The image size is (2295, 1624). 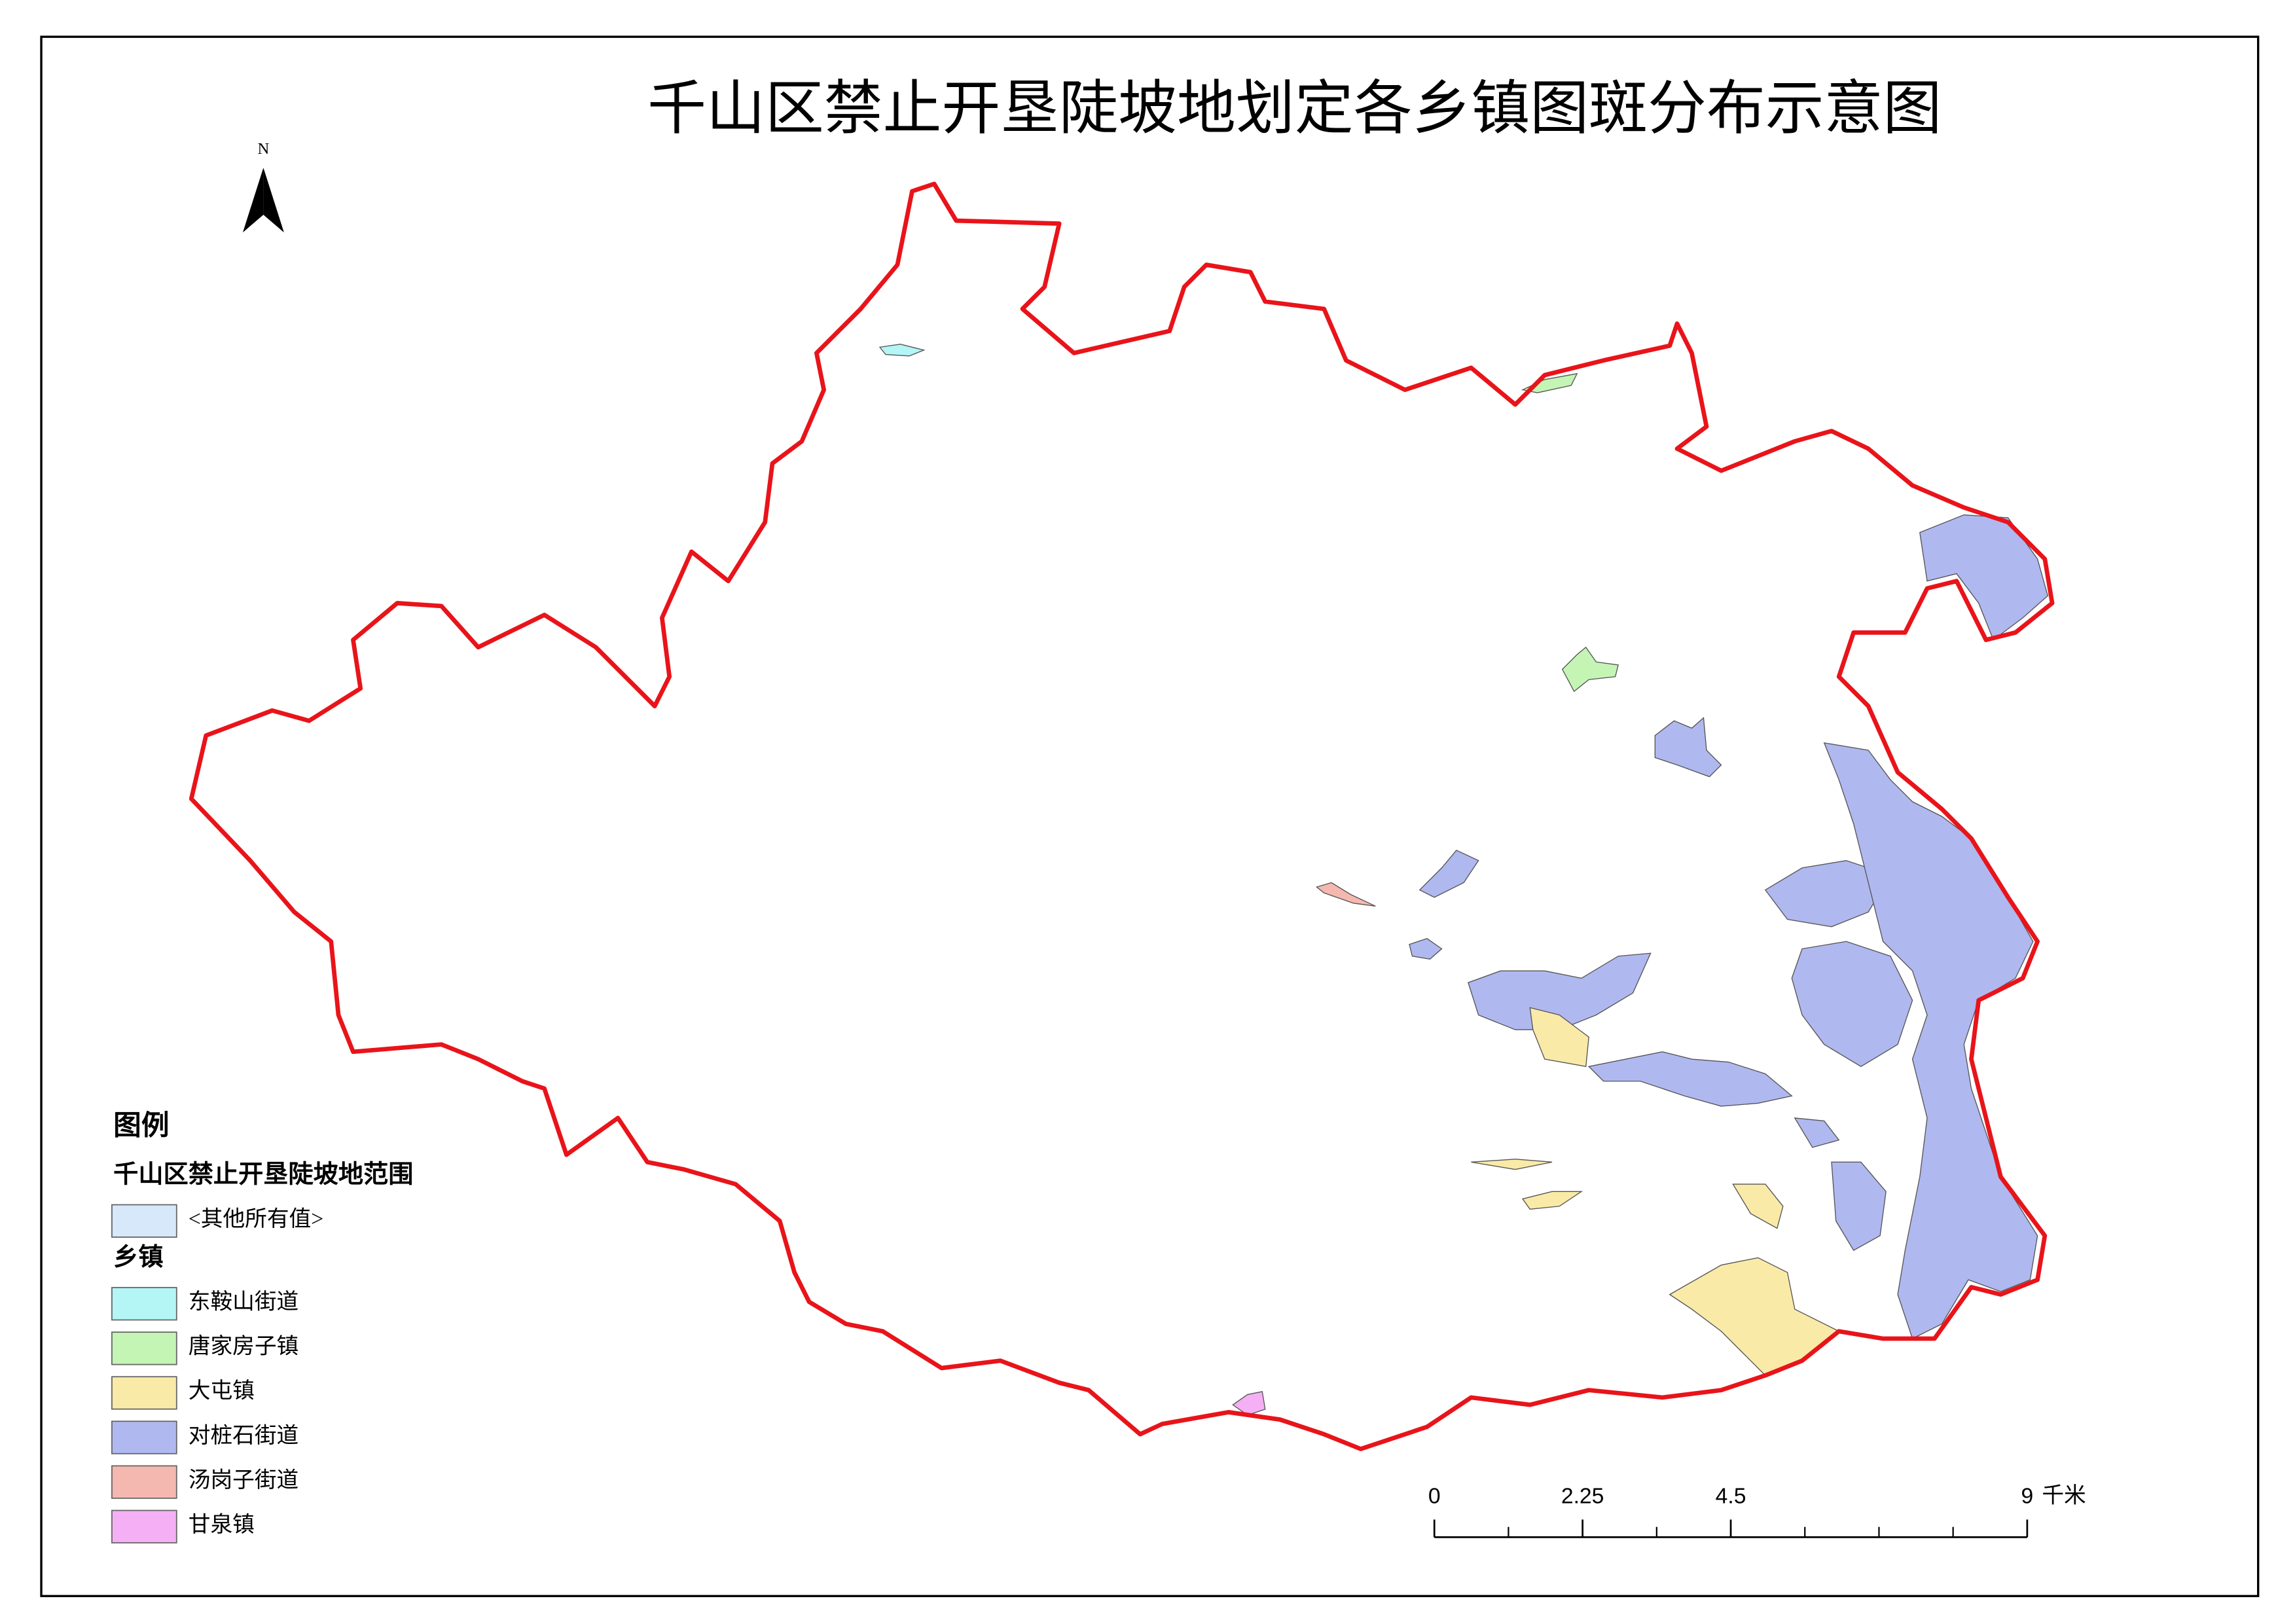 What do you see at coordinates (222, 1391) in the screenshot?
I see `legend-label: 大屯镇` at bounding box center [222, 1391].